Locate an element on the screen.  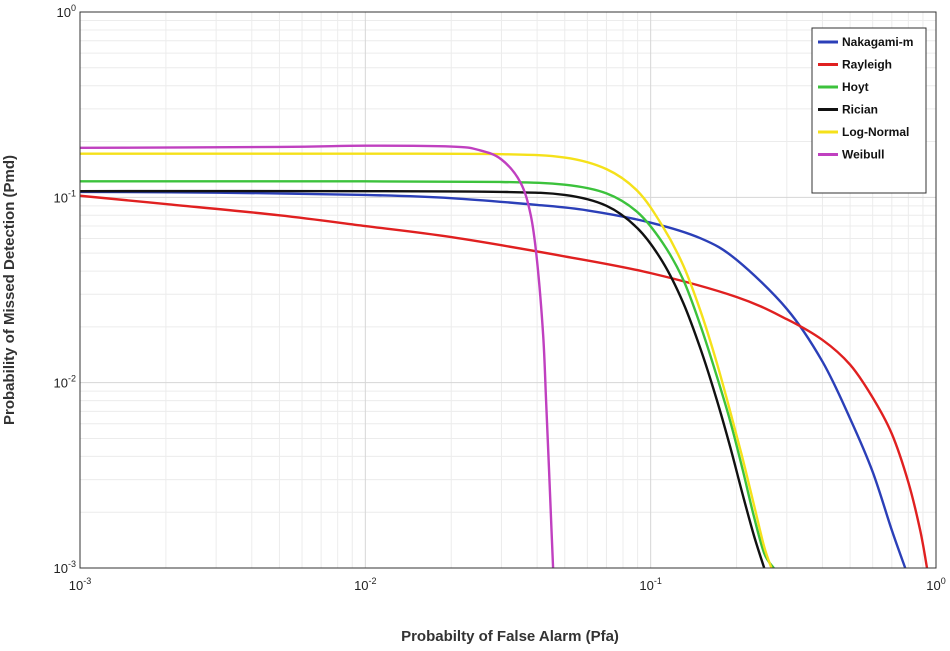
x-tick-label: 10⁻³ is located at coordinates (80, 584).